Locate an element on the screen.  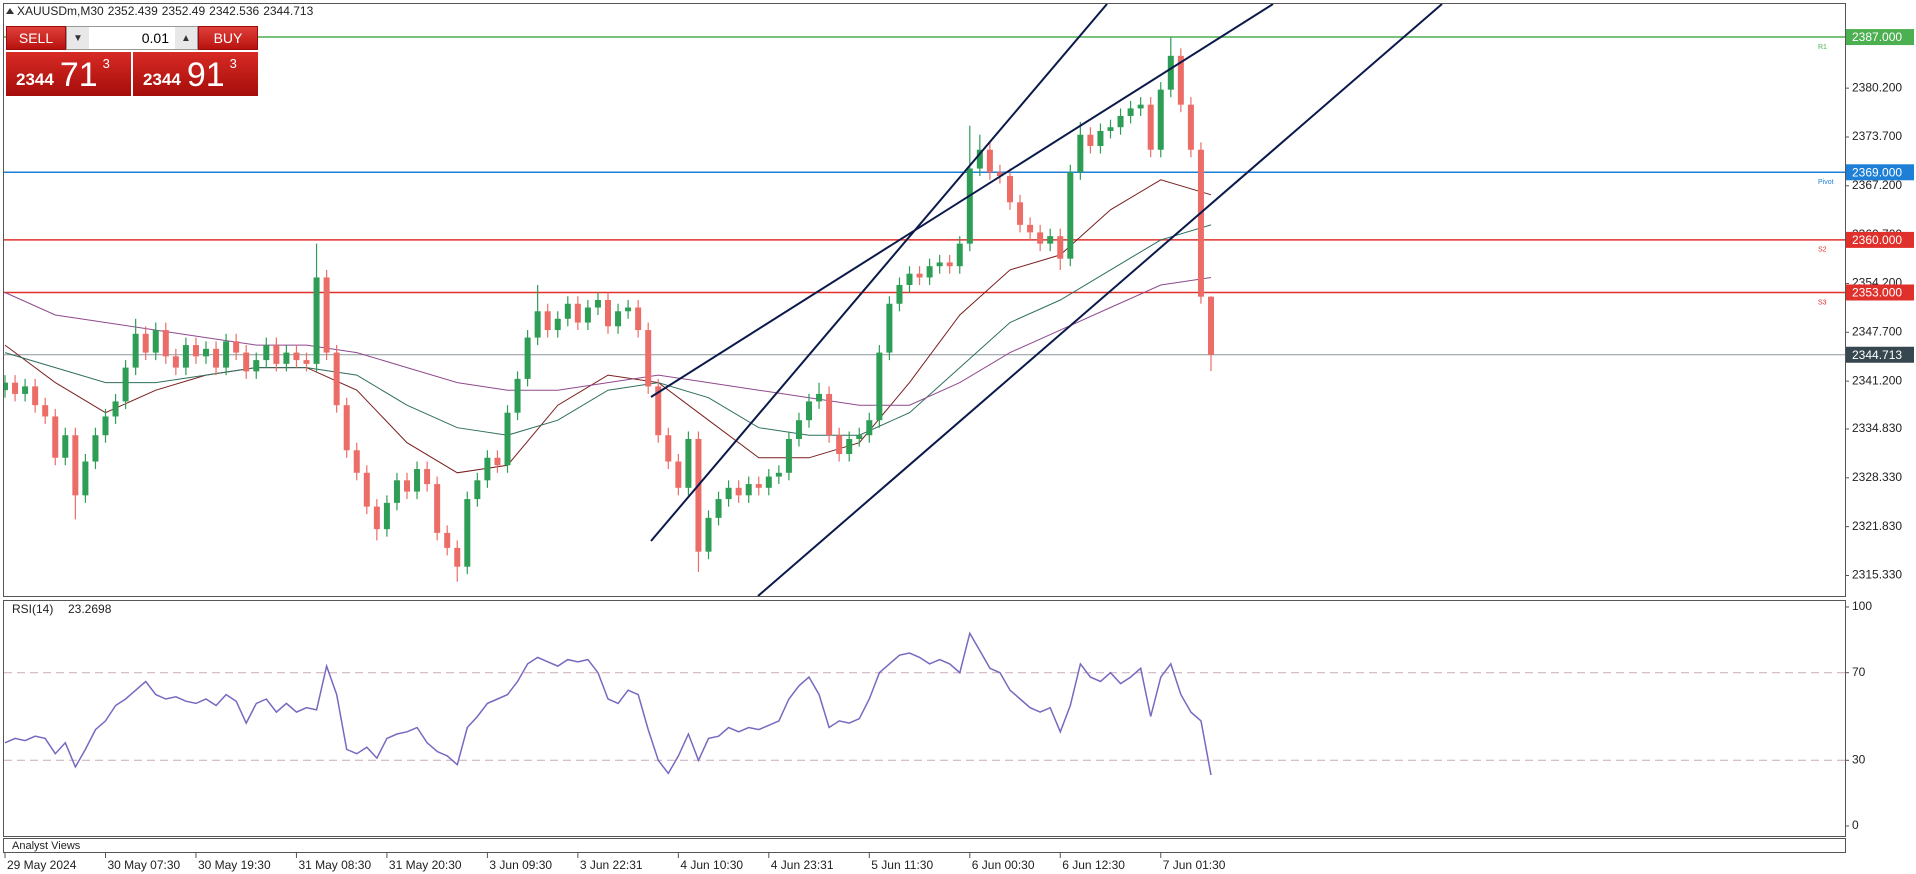
sell-button: SELL is located at coordinates (36, 38).